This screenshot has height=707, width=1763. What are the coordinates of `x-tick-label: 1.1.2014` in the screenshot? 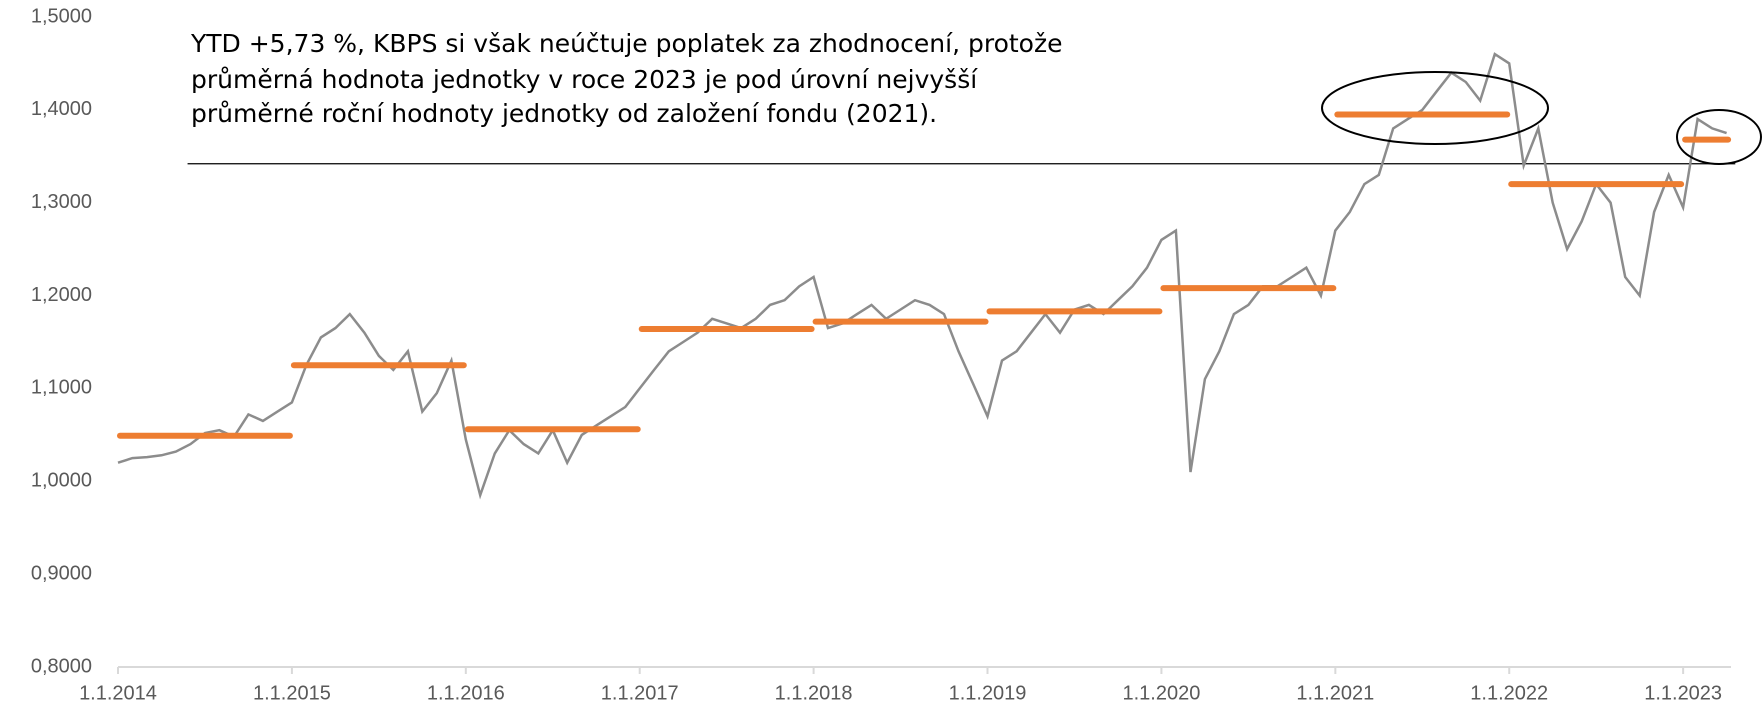 It's located at (118, 693).